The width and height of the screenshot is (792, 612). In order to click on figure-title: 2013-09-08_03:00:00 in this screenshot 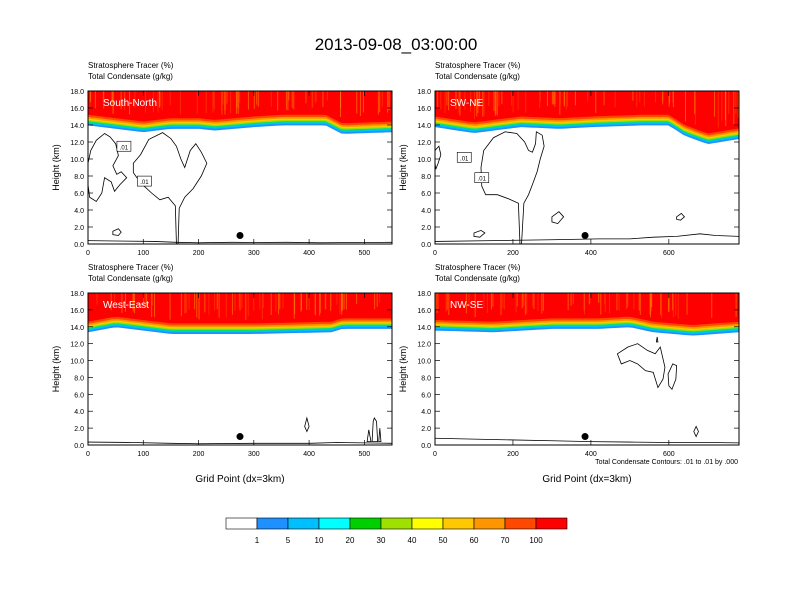, I will do `click(396, 44)`.